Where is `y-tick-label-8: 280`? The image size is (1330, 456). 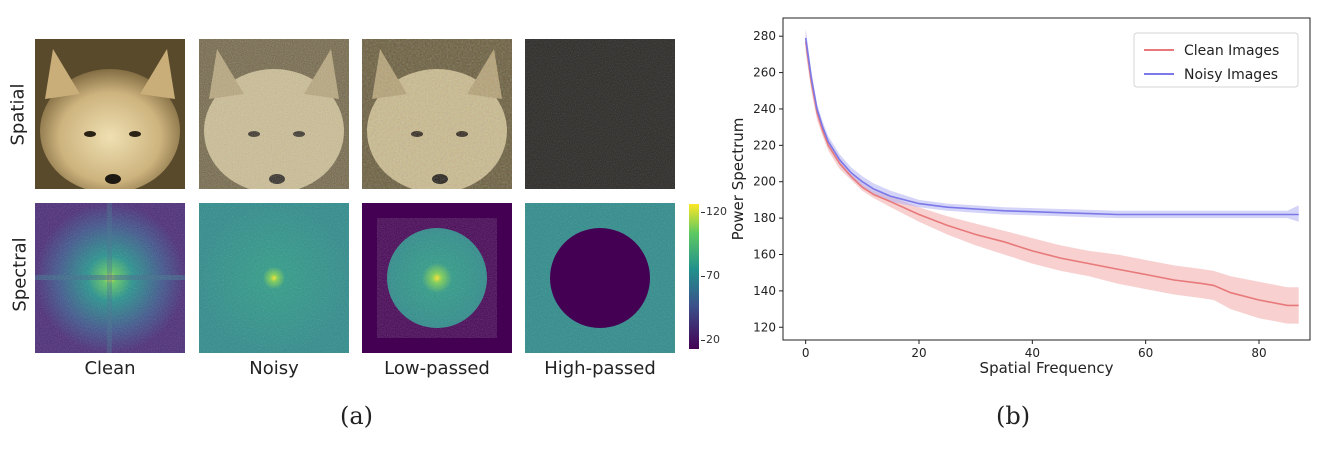 y-tick-label-8: 280 is located at coordinates (764, 36).